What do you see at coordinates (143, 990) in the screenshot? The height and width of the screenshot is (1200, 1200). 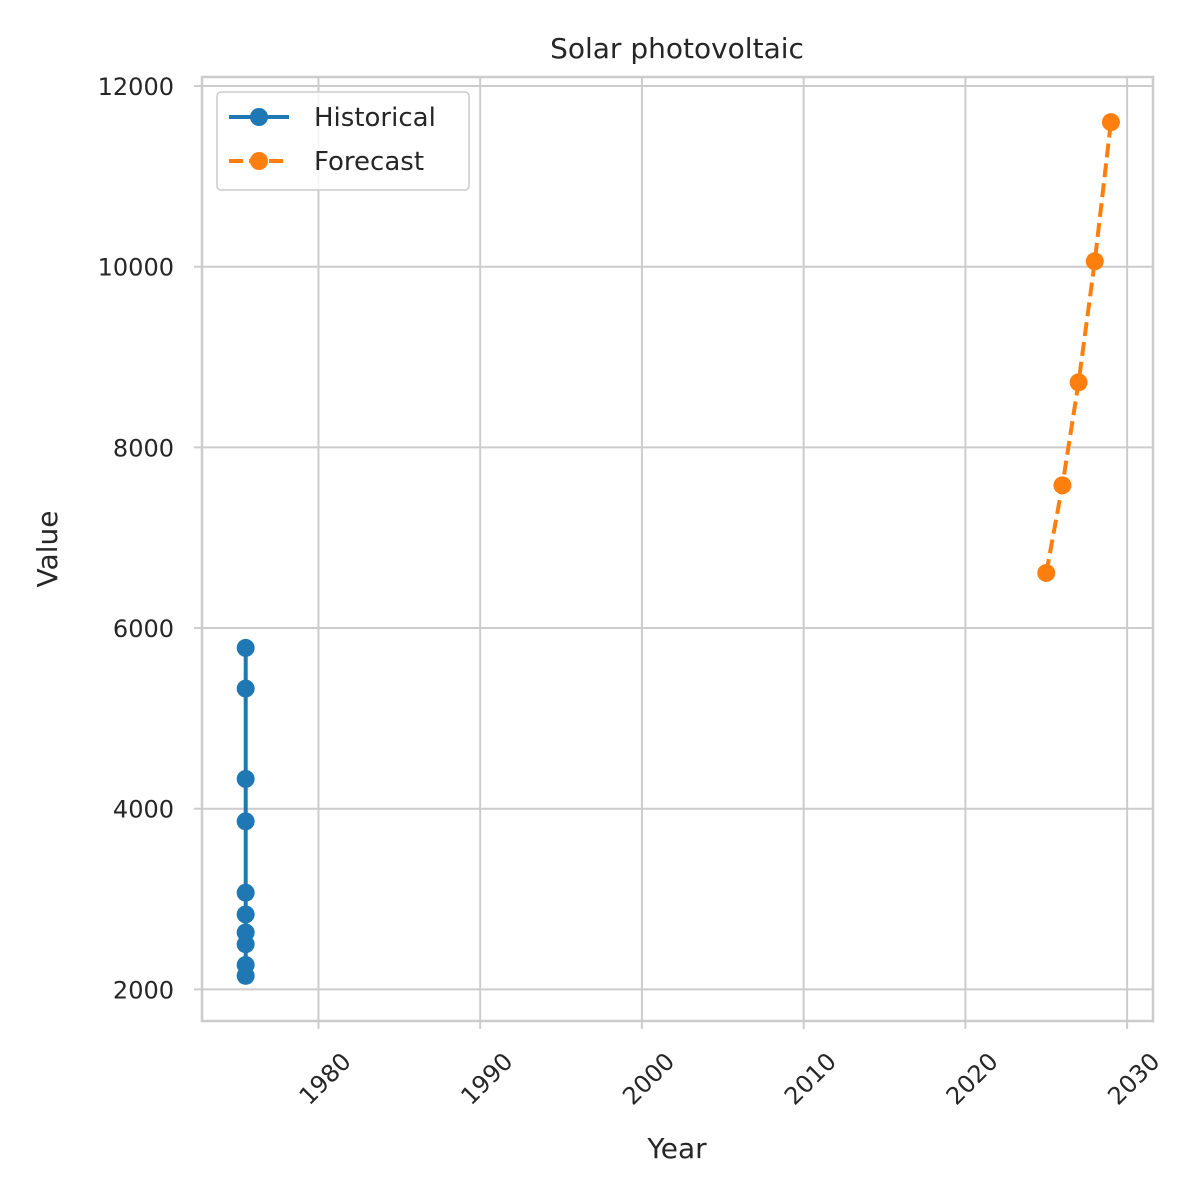 I see `y-tick-label: 2000` at bounding box center [143, 990].